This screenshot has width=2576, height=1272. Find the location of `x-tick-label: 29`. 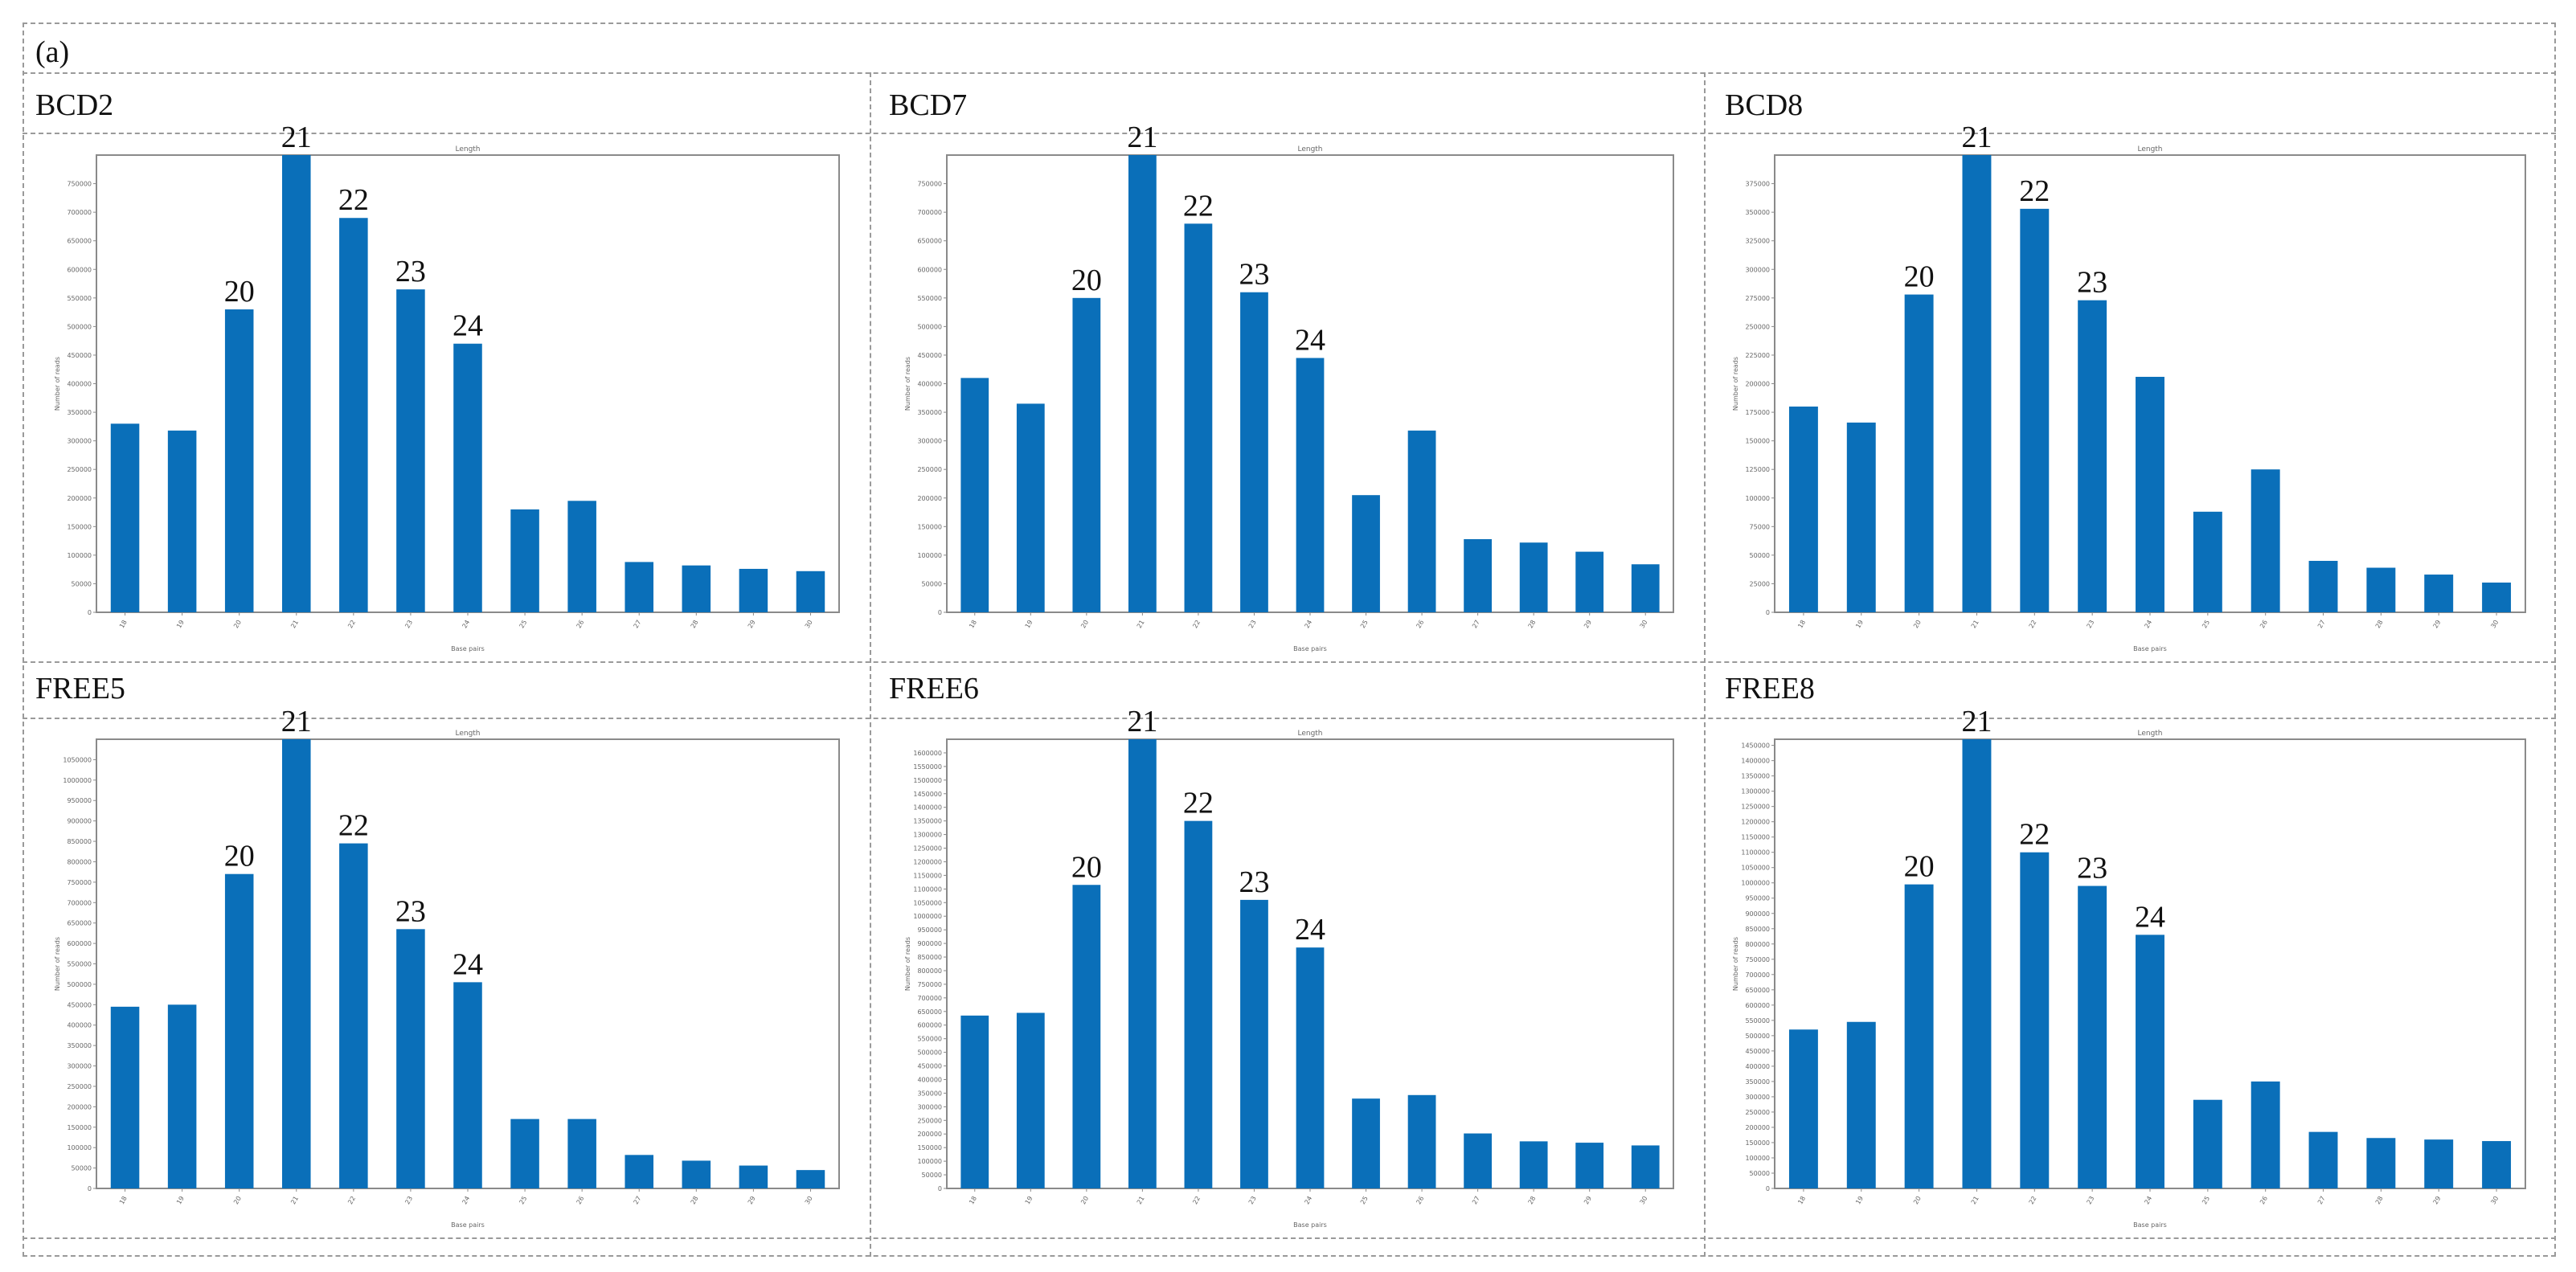

x-tick-label: 29 is located at coordinates (752, 624).